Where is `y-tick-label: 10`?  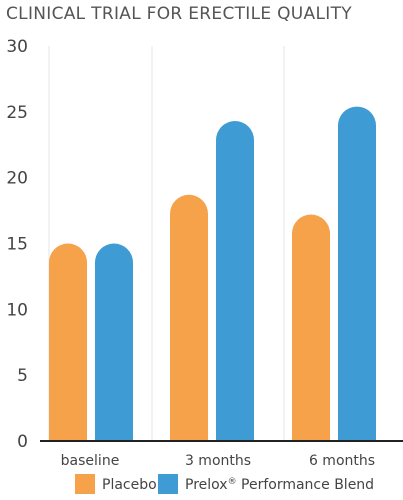 y-tick-label: 10 is located at coordinates (17, 310).